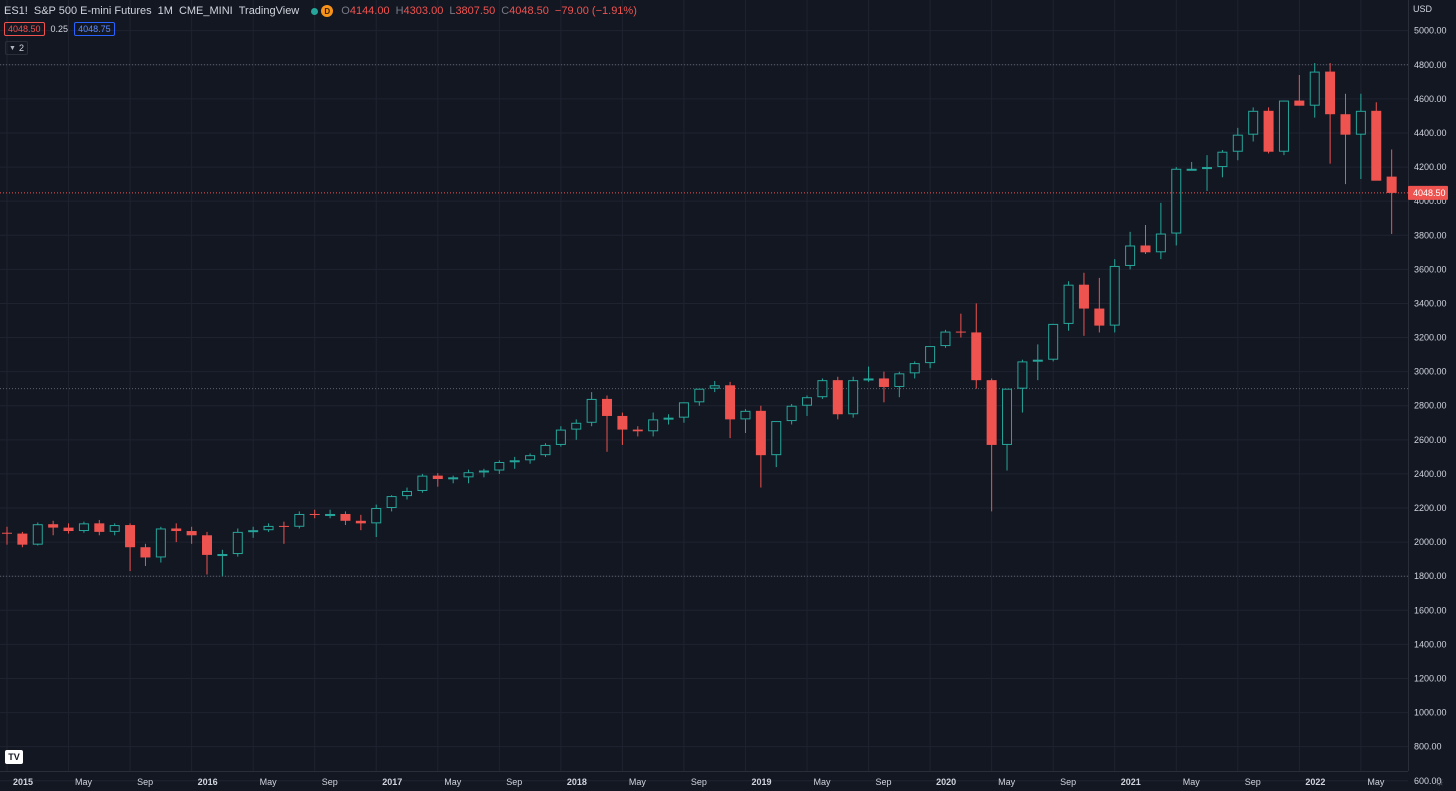  Describe the element at coordinates (16, 11) in the screenshot. I see `symbol-ticker: ES1!` at that location.